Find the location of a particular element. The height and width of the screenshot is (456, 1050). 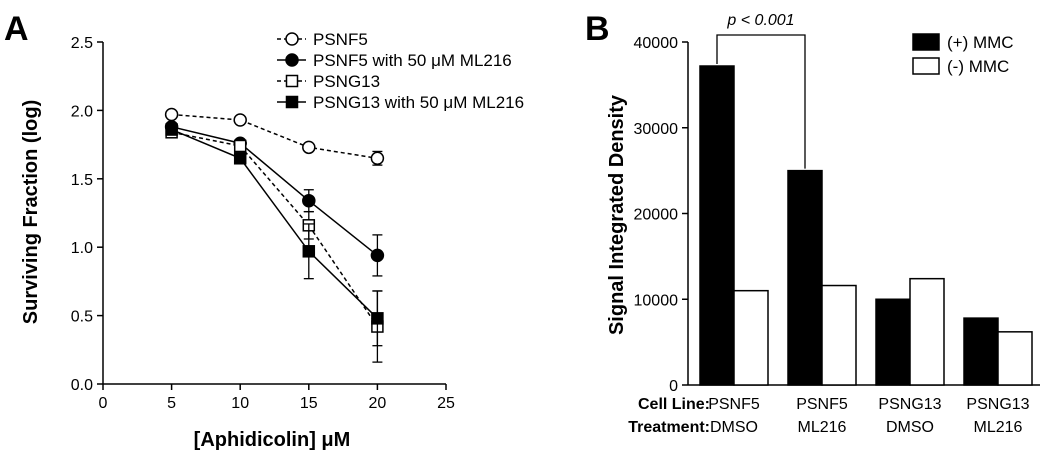

x-tick-label: 5 is located at coordinates (171, 403).